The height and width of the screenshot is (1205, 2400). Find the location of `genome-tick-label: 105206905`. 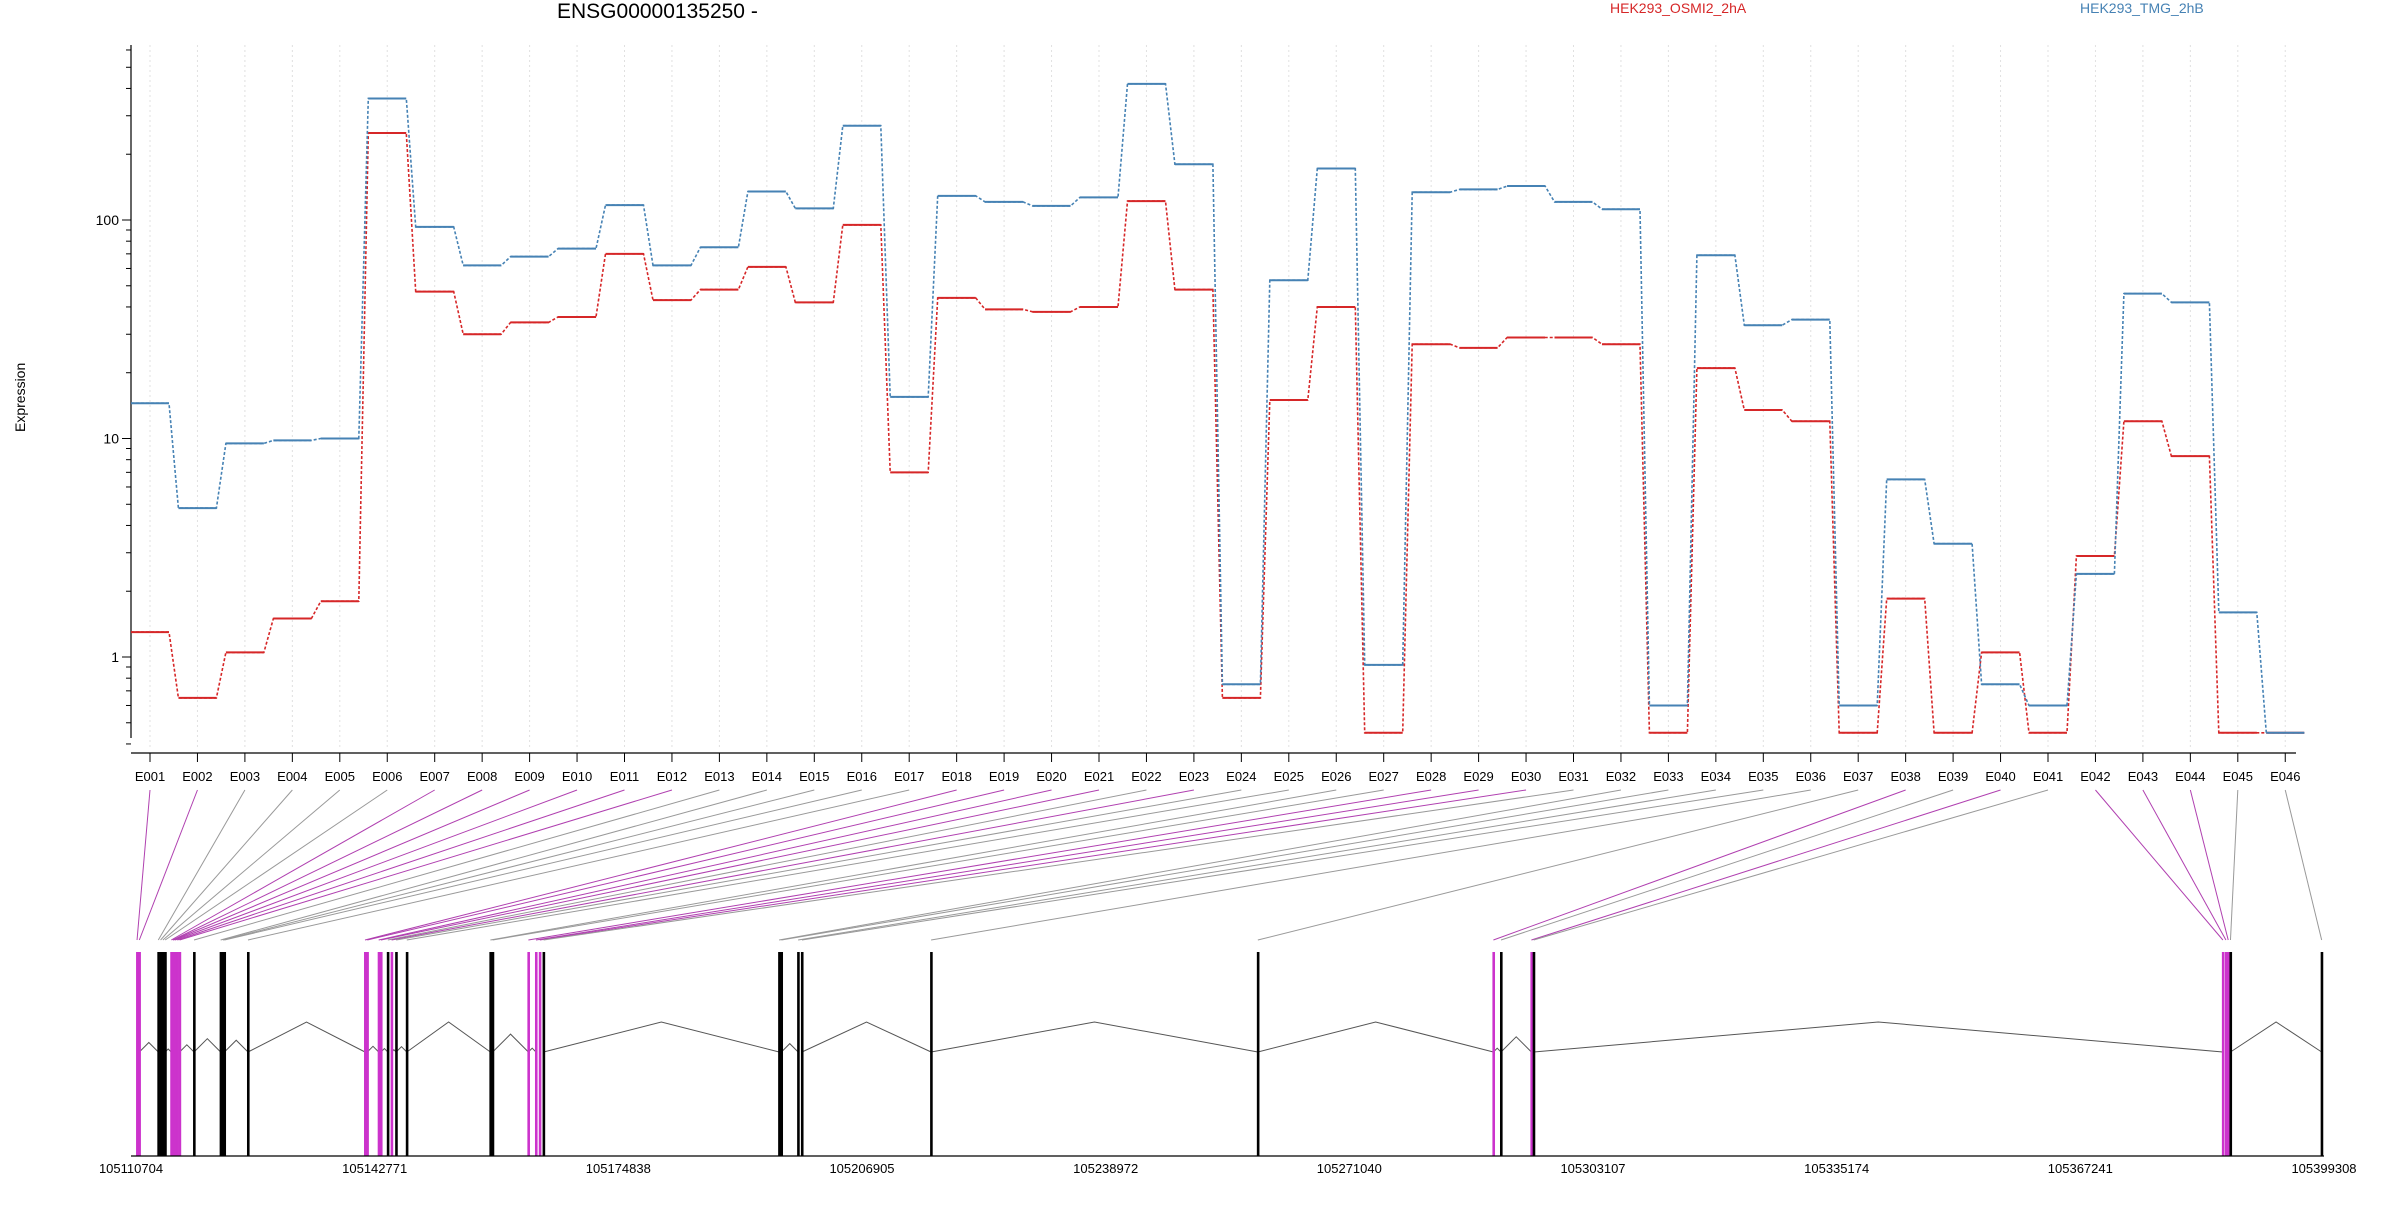

genome-tick-label: 105206905 is located at coordinates (861, 1168).